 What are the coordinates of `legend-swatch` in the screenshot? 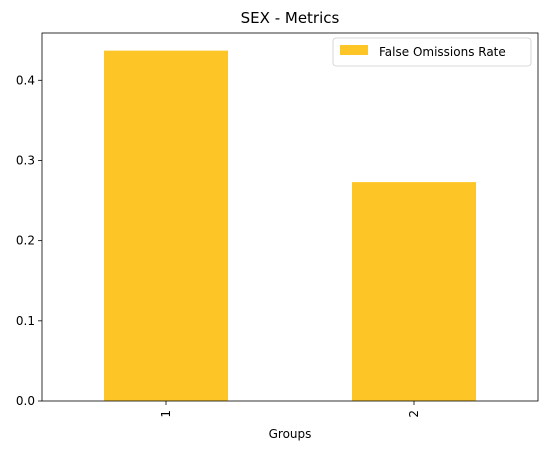 It's located at (354, 50).